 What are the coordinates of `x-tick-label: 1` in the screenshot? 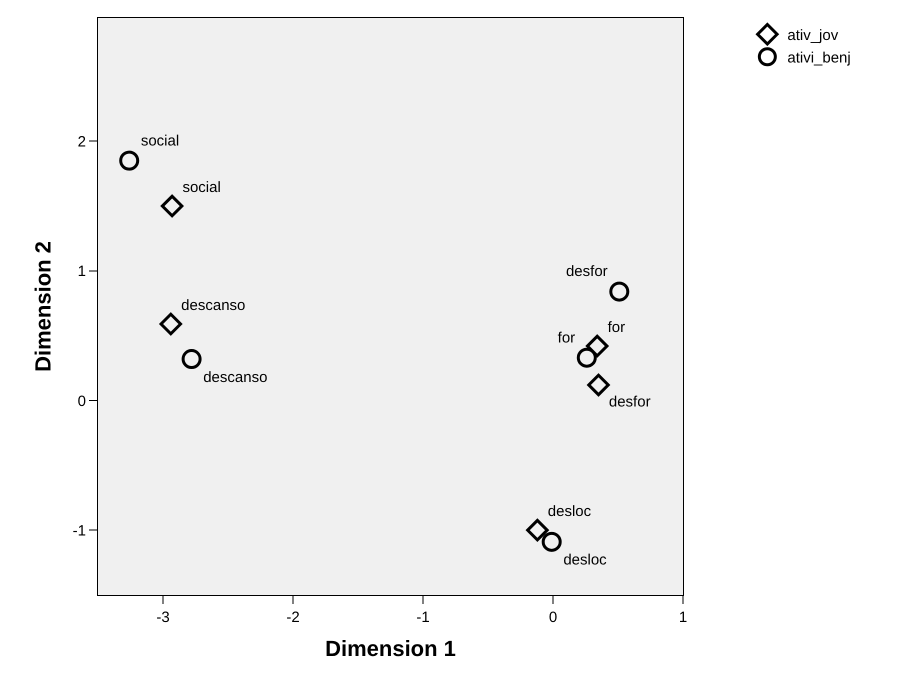 It's located at (683, 617).